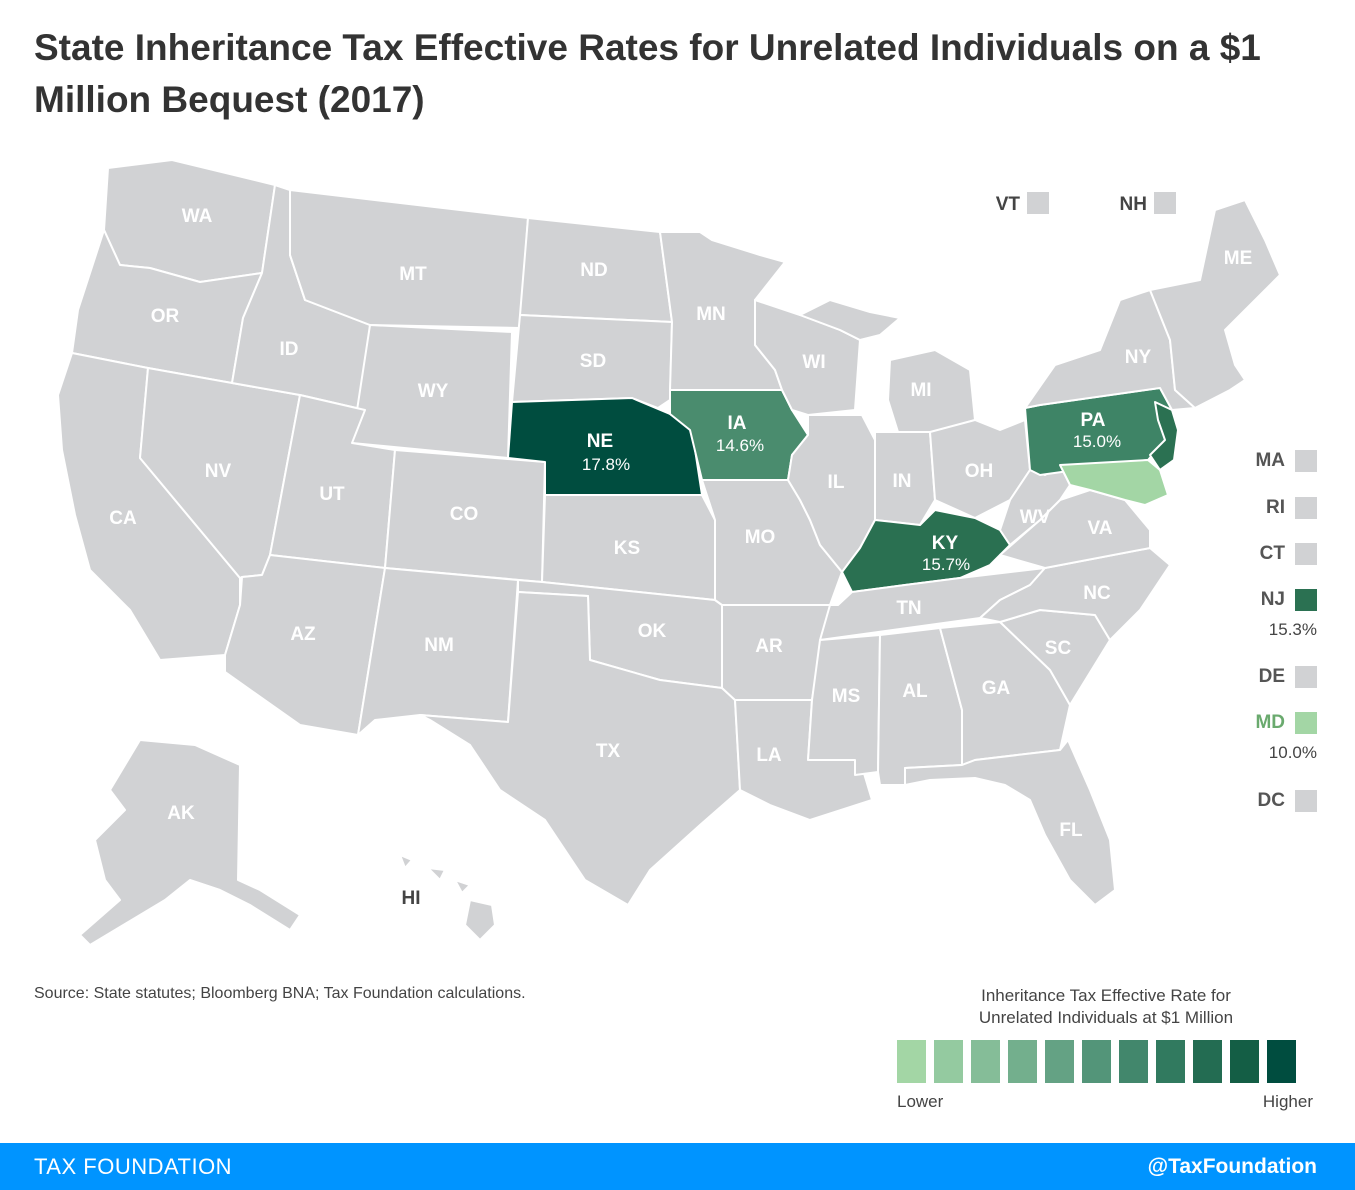 This screenshot has height=1190, width=1355. Describe the element at coordinates (1306, 554) in the screenshot. I see `side-box-ct` at that location.